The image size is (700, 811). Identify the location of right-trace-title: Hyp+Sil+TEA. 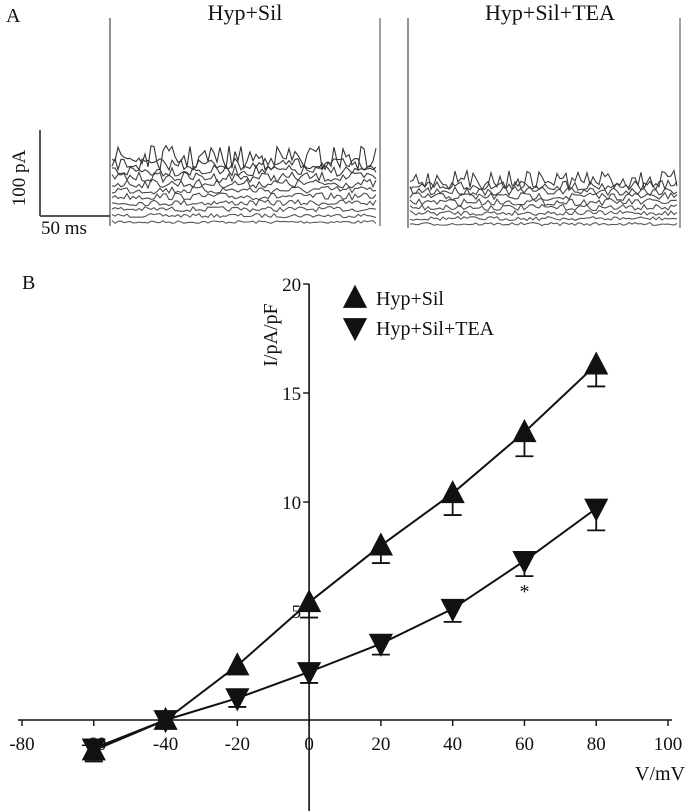
(550, 12).